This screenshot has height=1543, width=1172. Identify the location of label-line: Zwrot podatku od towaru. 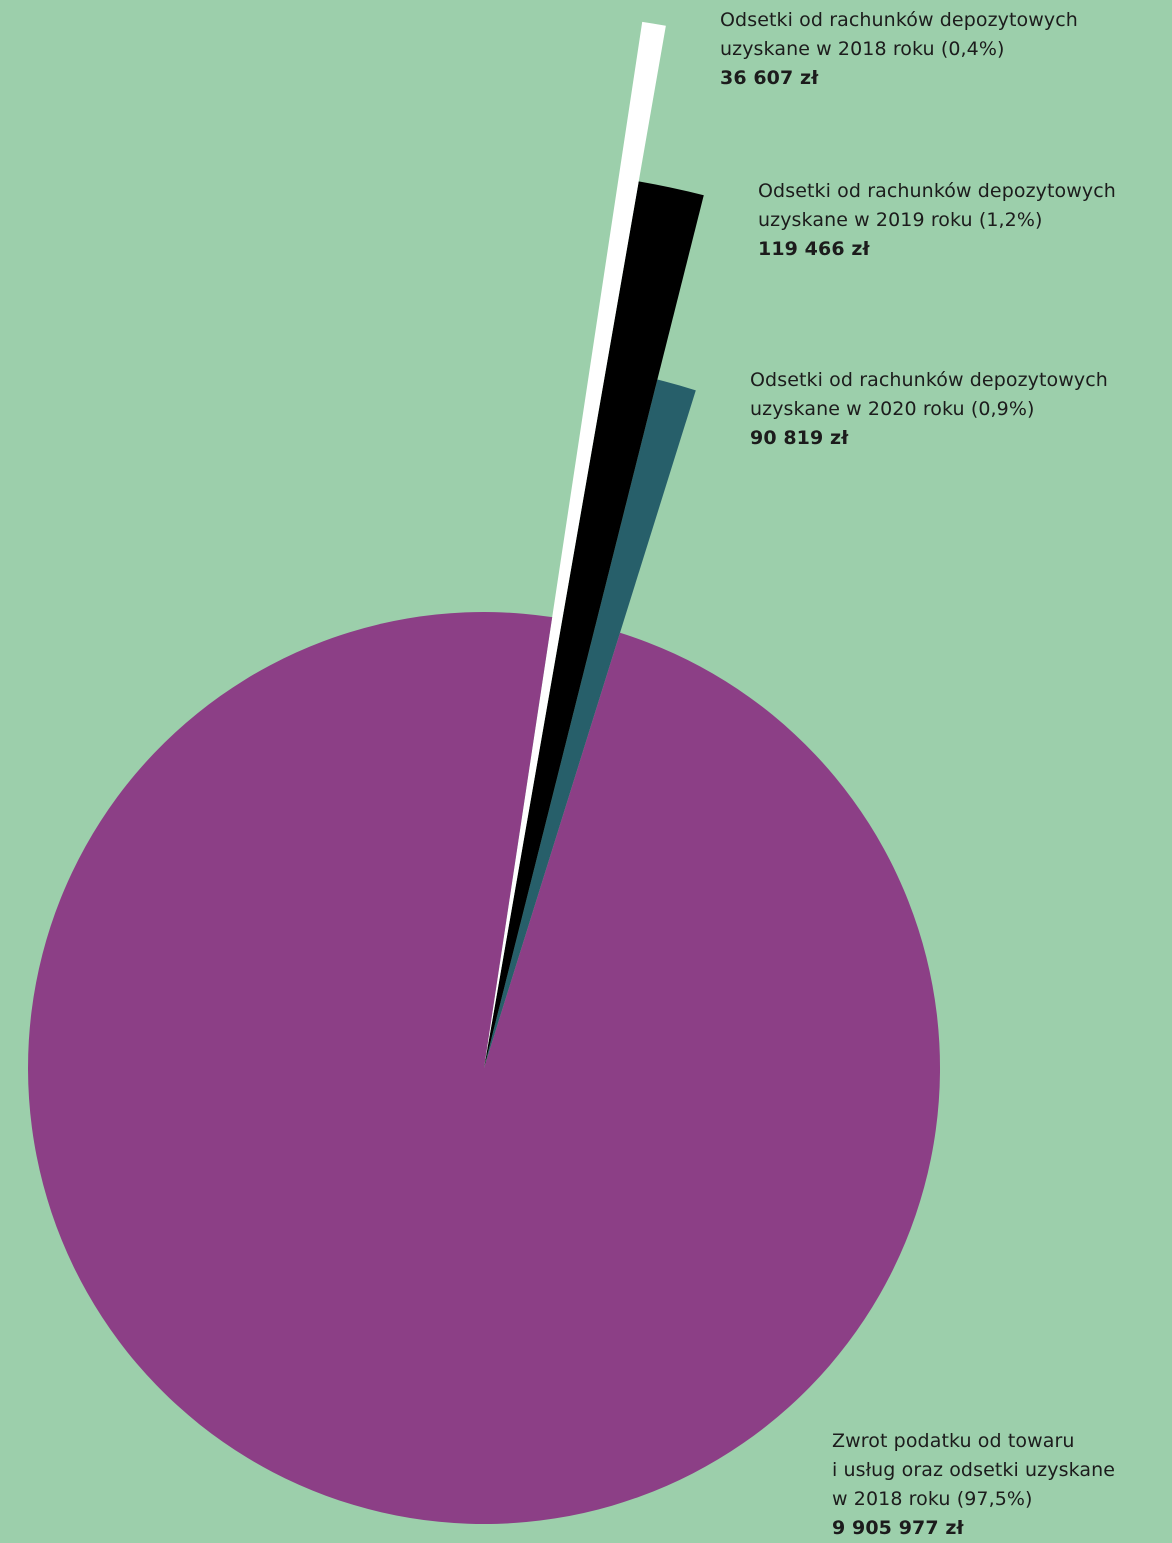
(953, 1441).